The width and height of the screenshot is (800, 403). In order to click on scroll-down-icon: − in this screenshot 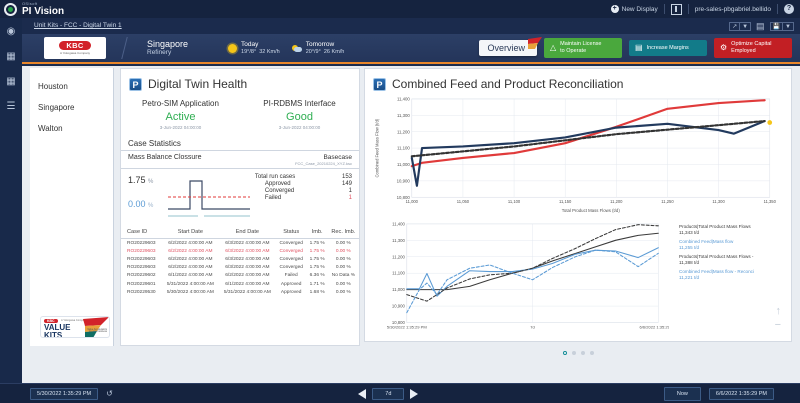, I will do `click(777, 325)`.